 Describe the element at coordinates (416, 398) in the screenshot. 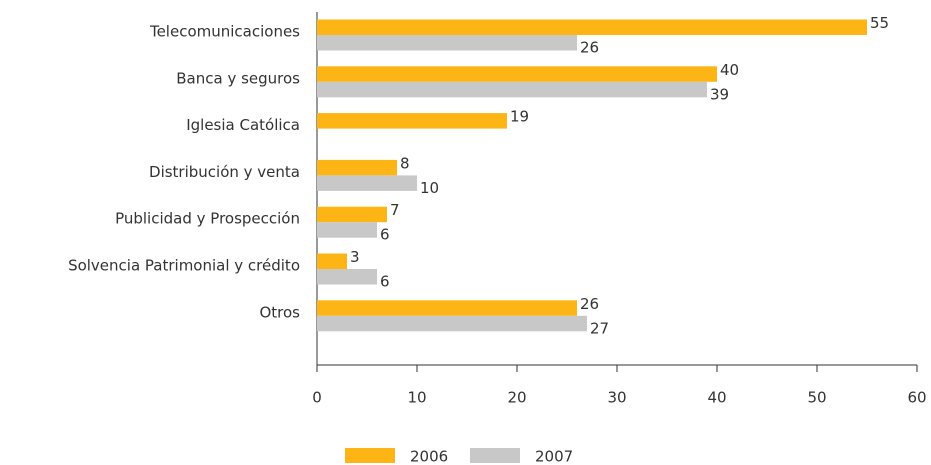

I see `x-tick-label: 10` at that location.